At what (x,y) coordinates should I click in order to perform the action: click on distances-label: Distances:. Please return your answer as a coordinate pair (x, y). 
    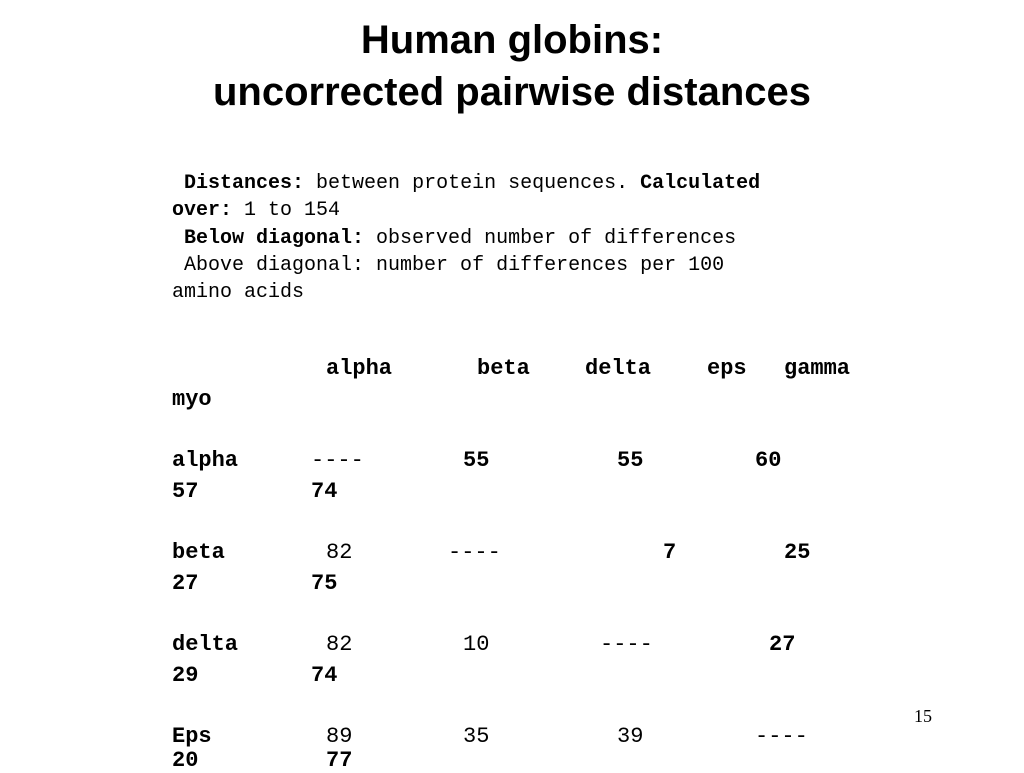
    Looking at the image, I should click on (244, 183).